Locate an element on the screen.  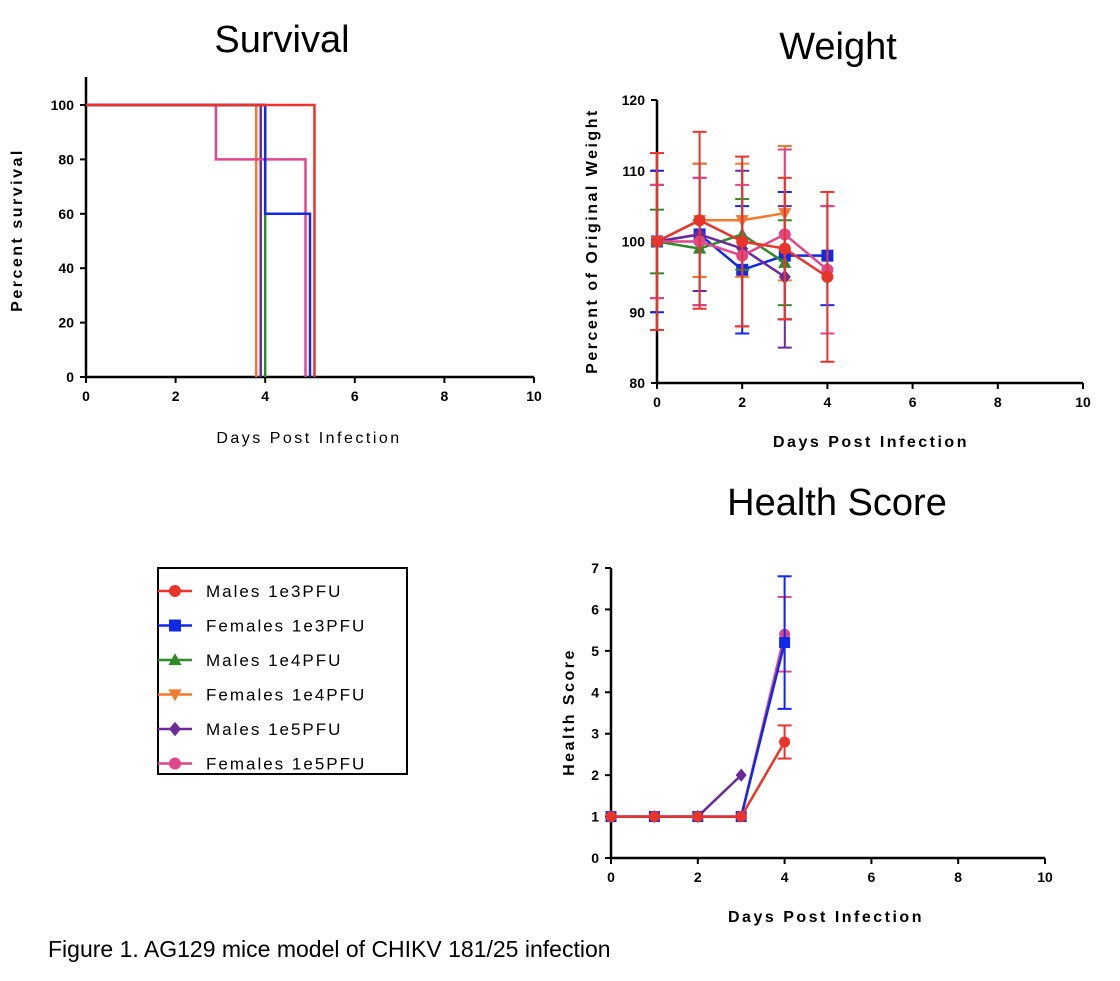
health-y-tick-label: 3 is located at coordinates (595, 734).